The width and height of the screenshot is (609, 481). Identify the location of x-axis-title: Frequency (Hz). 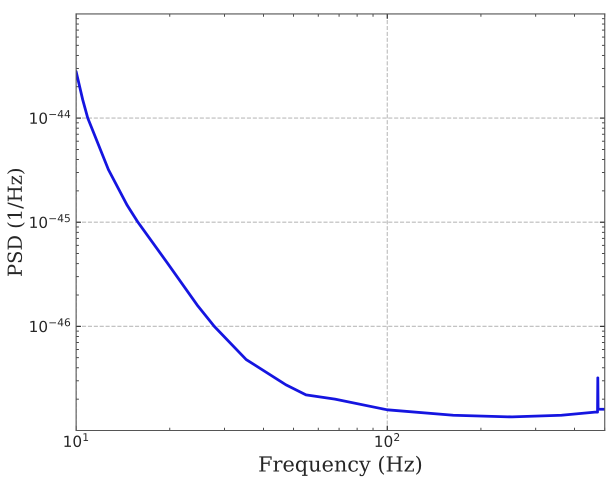
(340, 466).